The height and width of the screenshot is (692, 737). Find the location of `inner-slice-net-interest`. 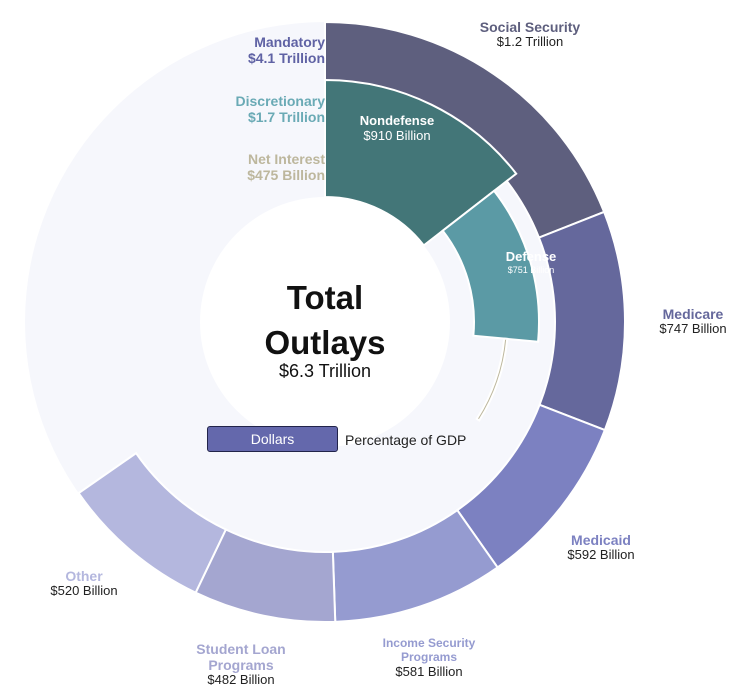

inner-slice-net-interest is located at coordinates (492, 379).